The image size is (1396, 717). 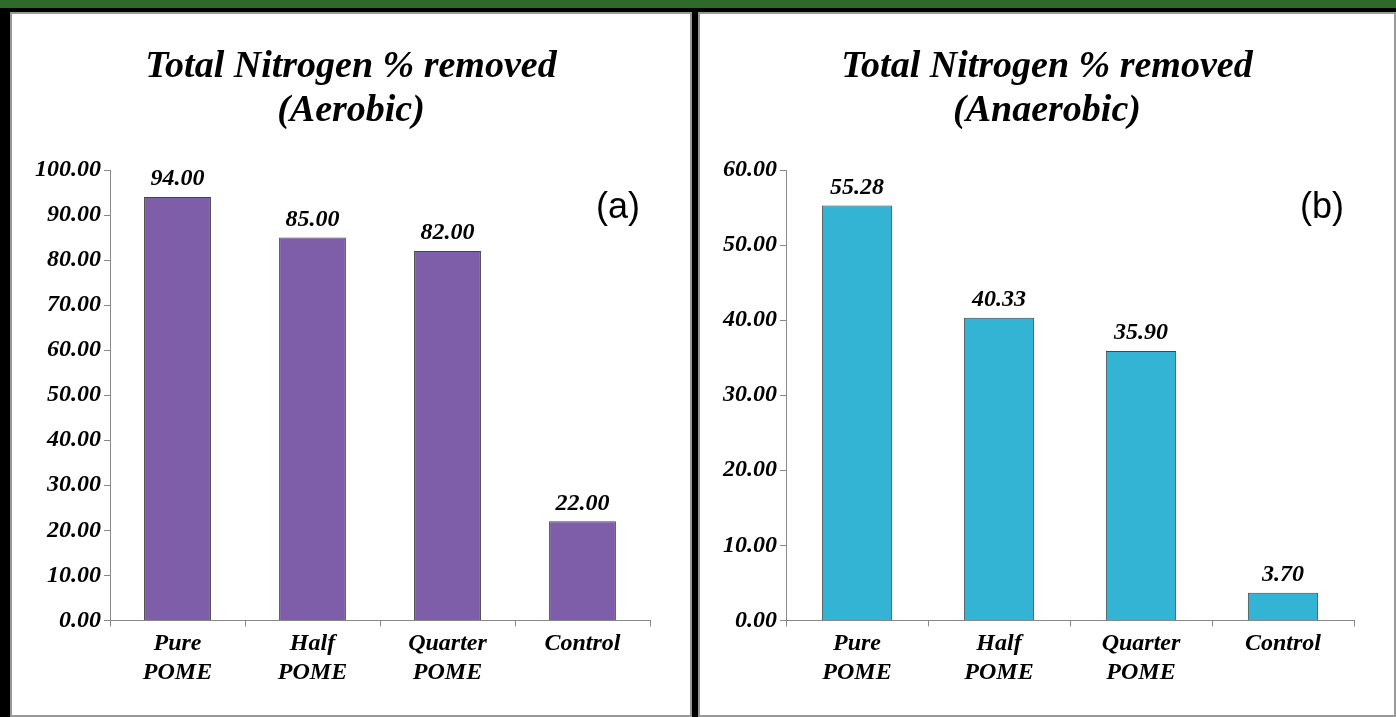 I want to click on data-label: 40.33, so click(x=998, y=297).